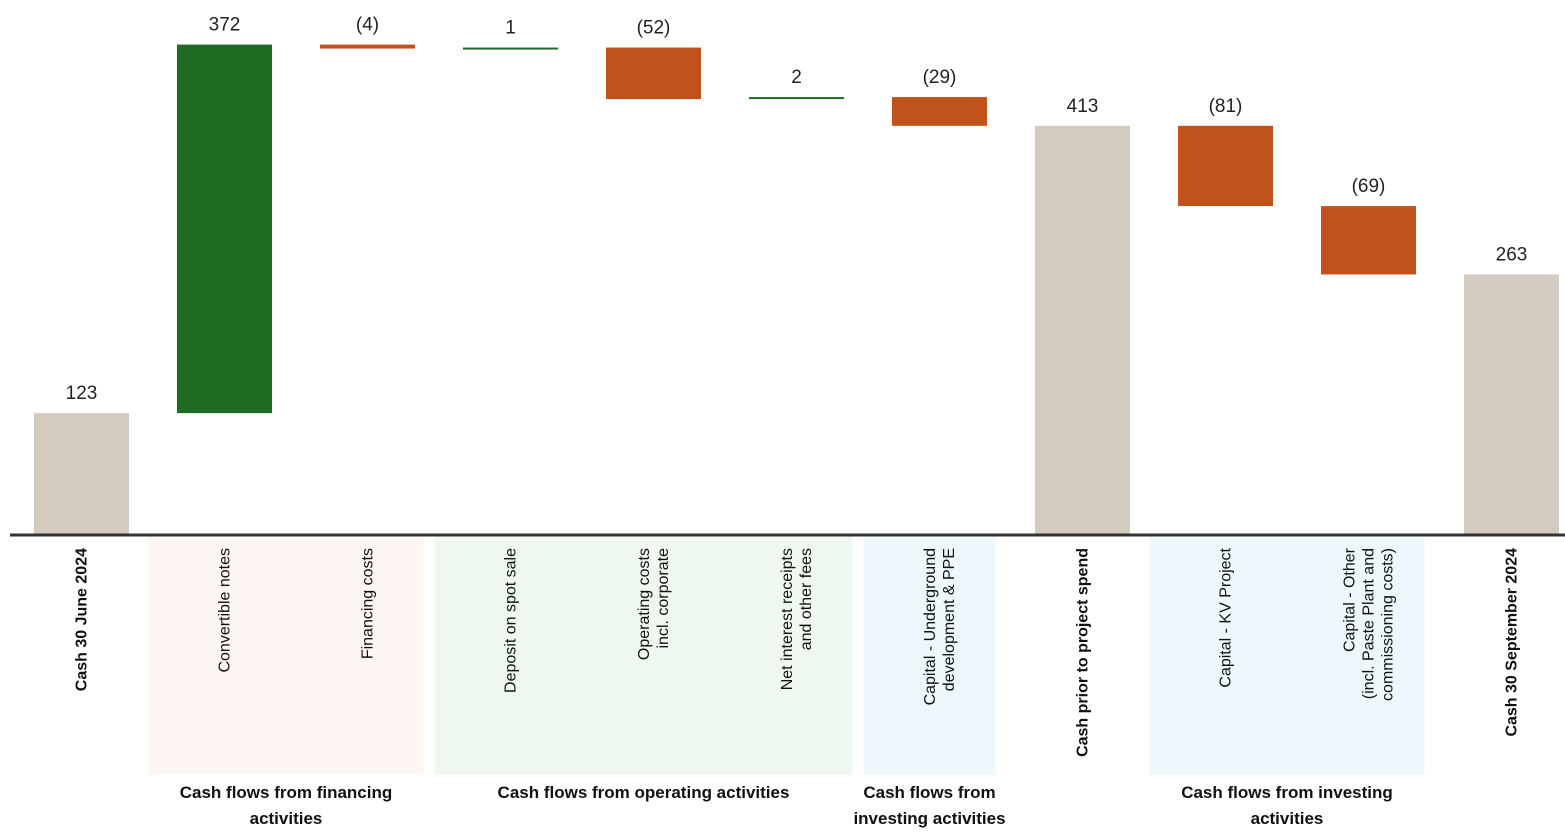  Describe the element at coordinates (1083, 106) in the screenshot. I see `value-label: 413` at that location.